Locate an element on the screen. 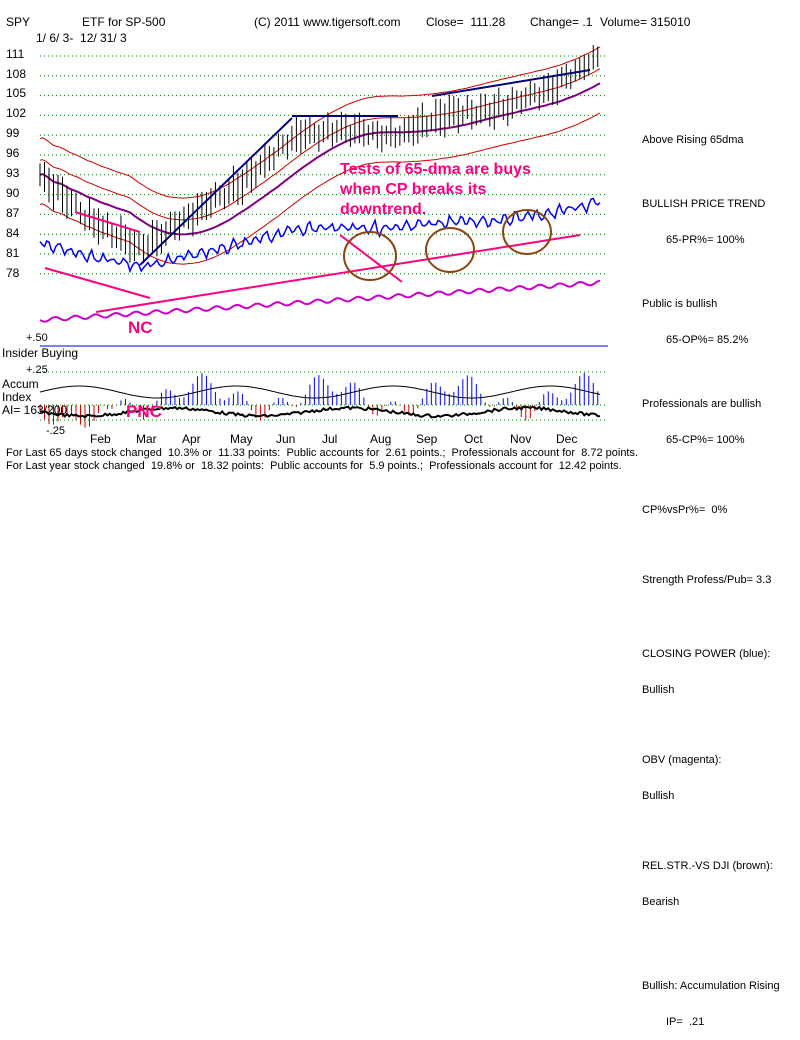 This screenshot has height=1040, width=800. y-tick: 105 is located at coordinates (16, 93).